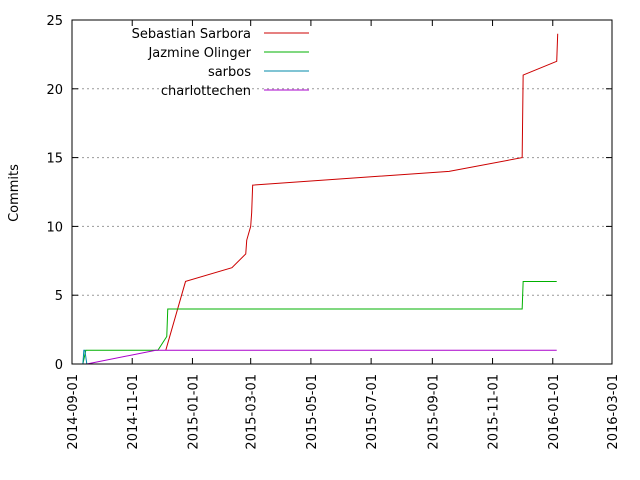 The image size is (640, 480). What do you see at coordinates (433, 412) in the screenshot?
I see `x-tick-label: 2015-09-01` at bounding box center [433, 412].